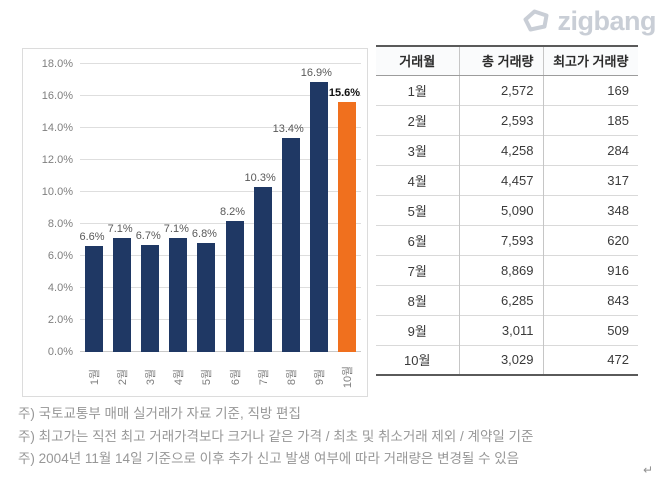 This screenshot has width=670, height=490. I want to click on cell-total-volume: 3,011, so click(501, 329).